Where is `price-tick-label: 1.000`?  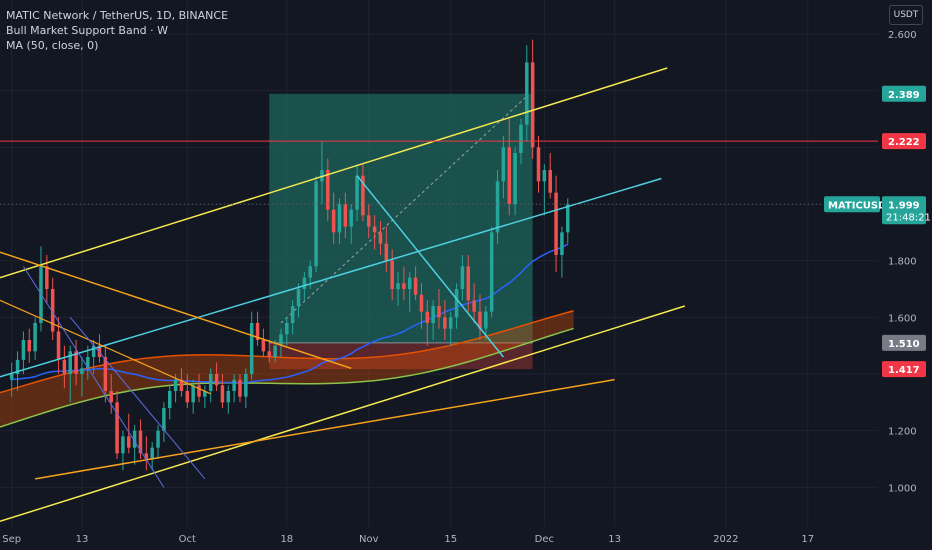
price-tick-label: 1.000 is located at coordinates (902, 488).